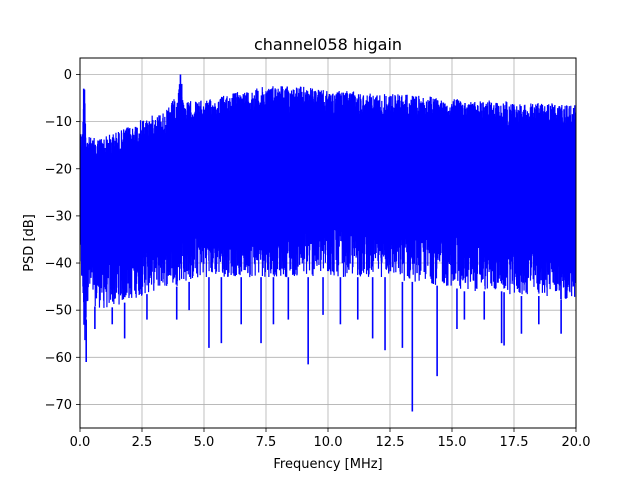  What do you see at coordinates (266, 442) in the screenshot?
I see `x-tick-label: 7.5` at bounding box center [266, 442].